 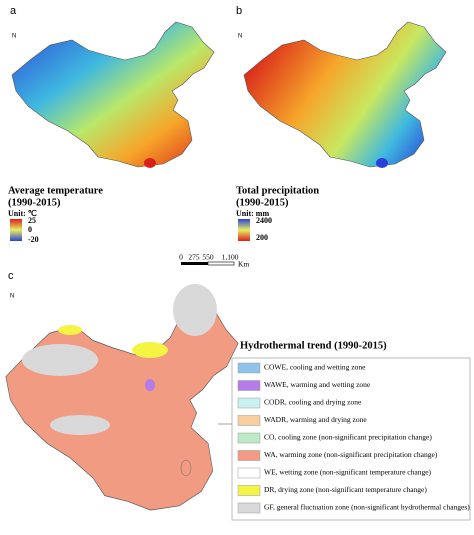 I want to click on scale-label: 2400, so click(x=264, y=220).